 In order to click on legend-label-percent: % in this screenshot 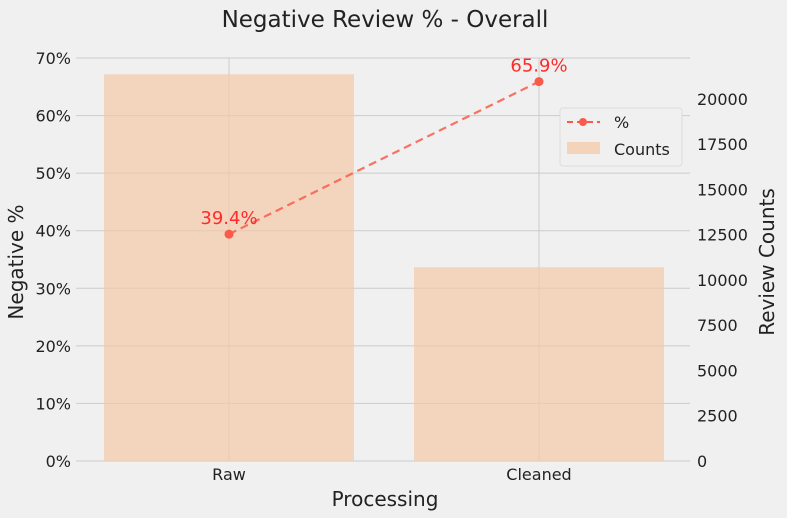, I will do `click(621, 122)`.